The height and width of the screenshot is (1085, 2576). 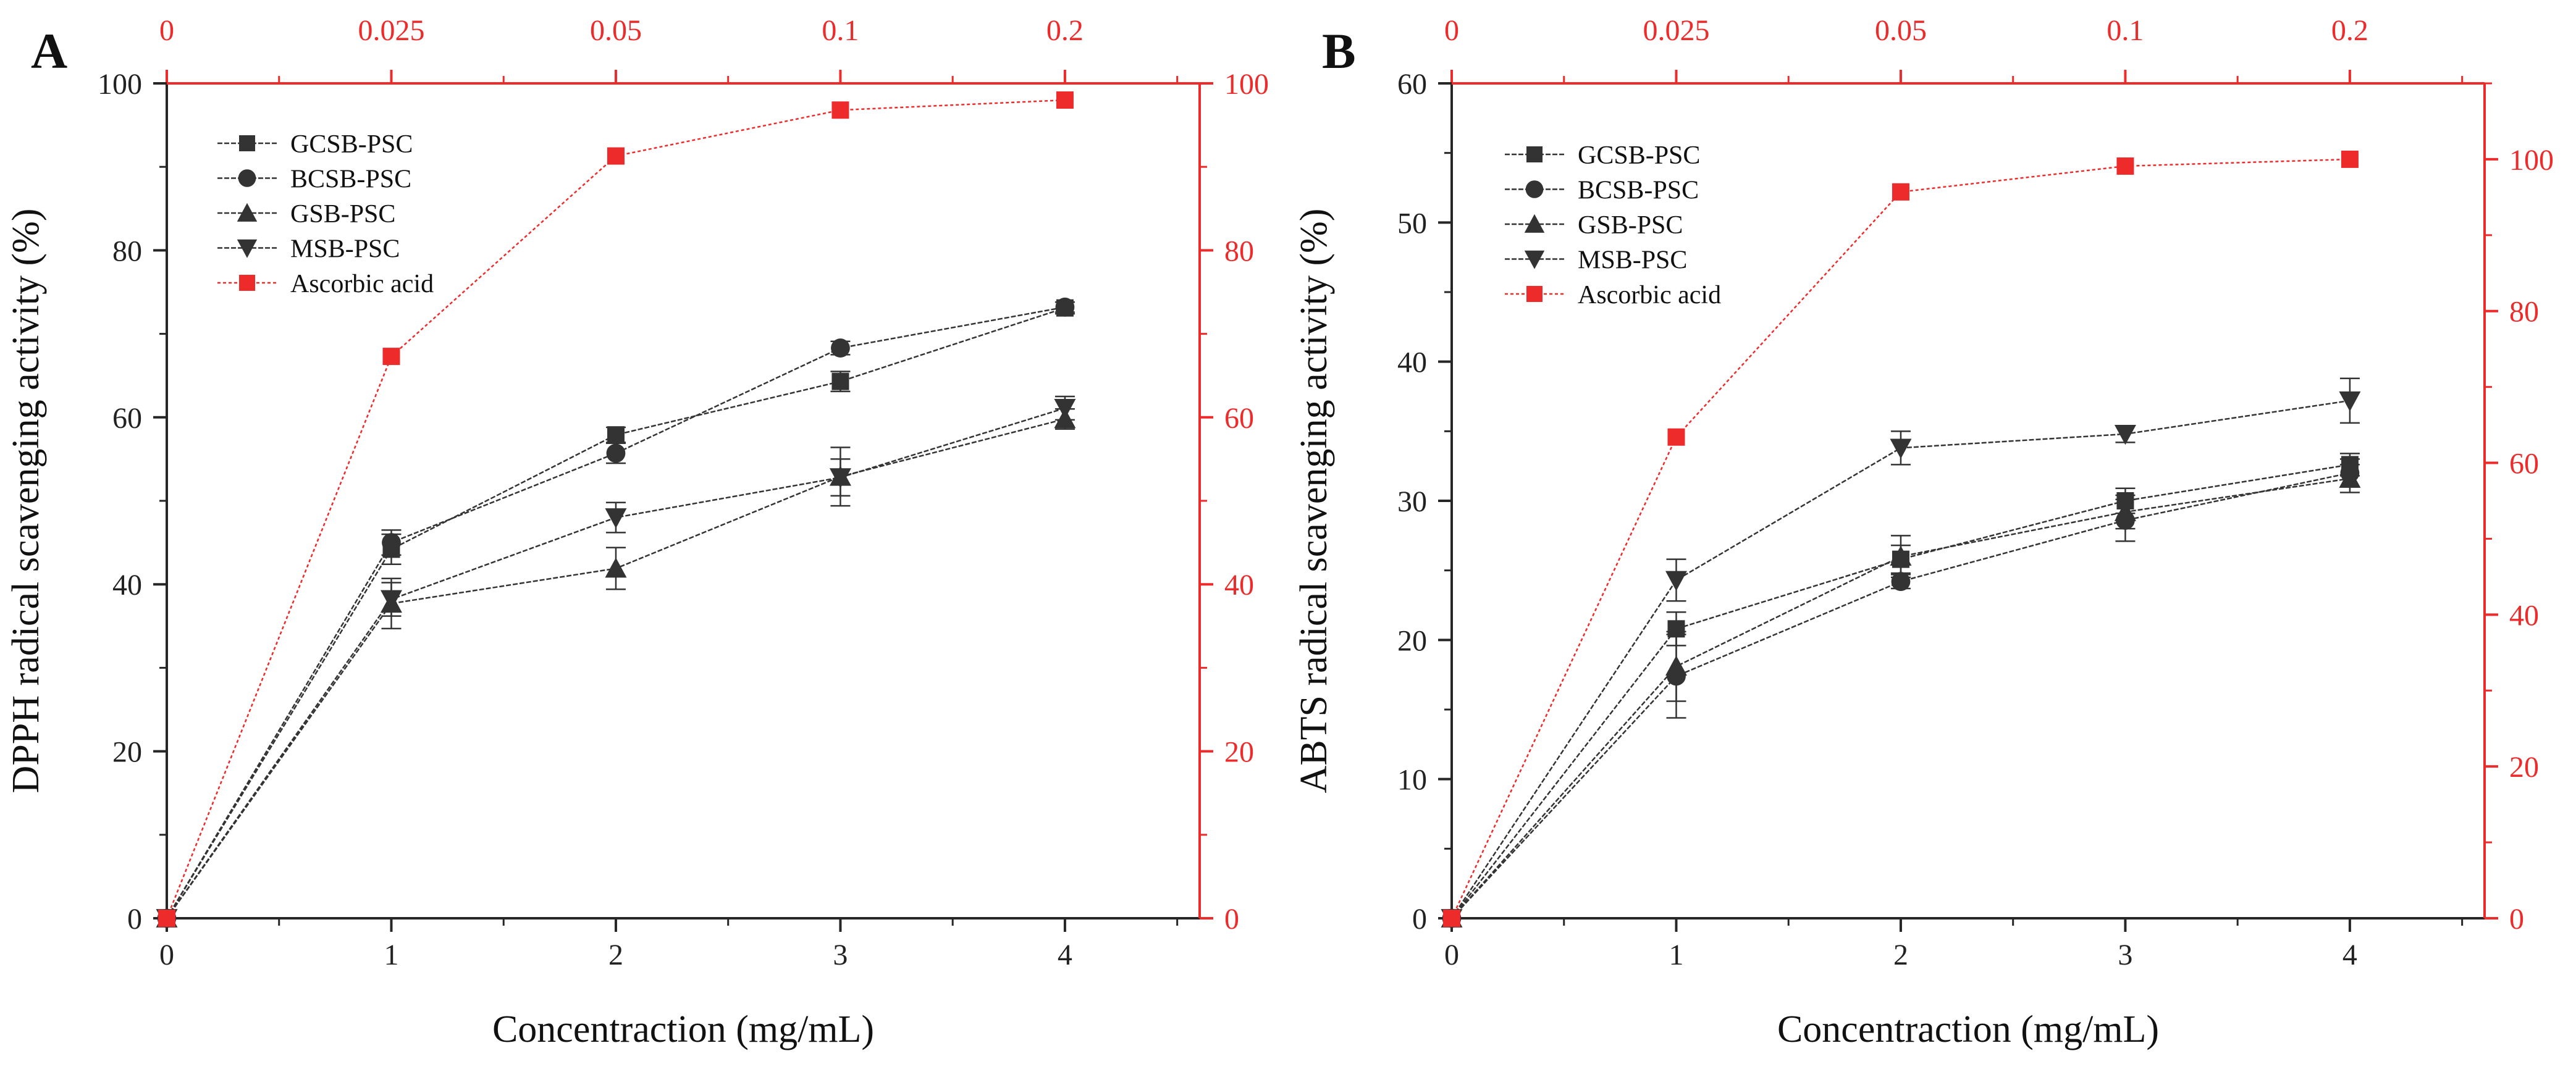 I want to click on y-tick-label: 100, so click(x=120, y=84).